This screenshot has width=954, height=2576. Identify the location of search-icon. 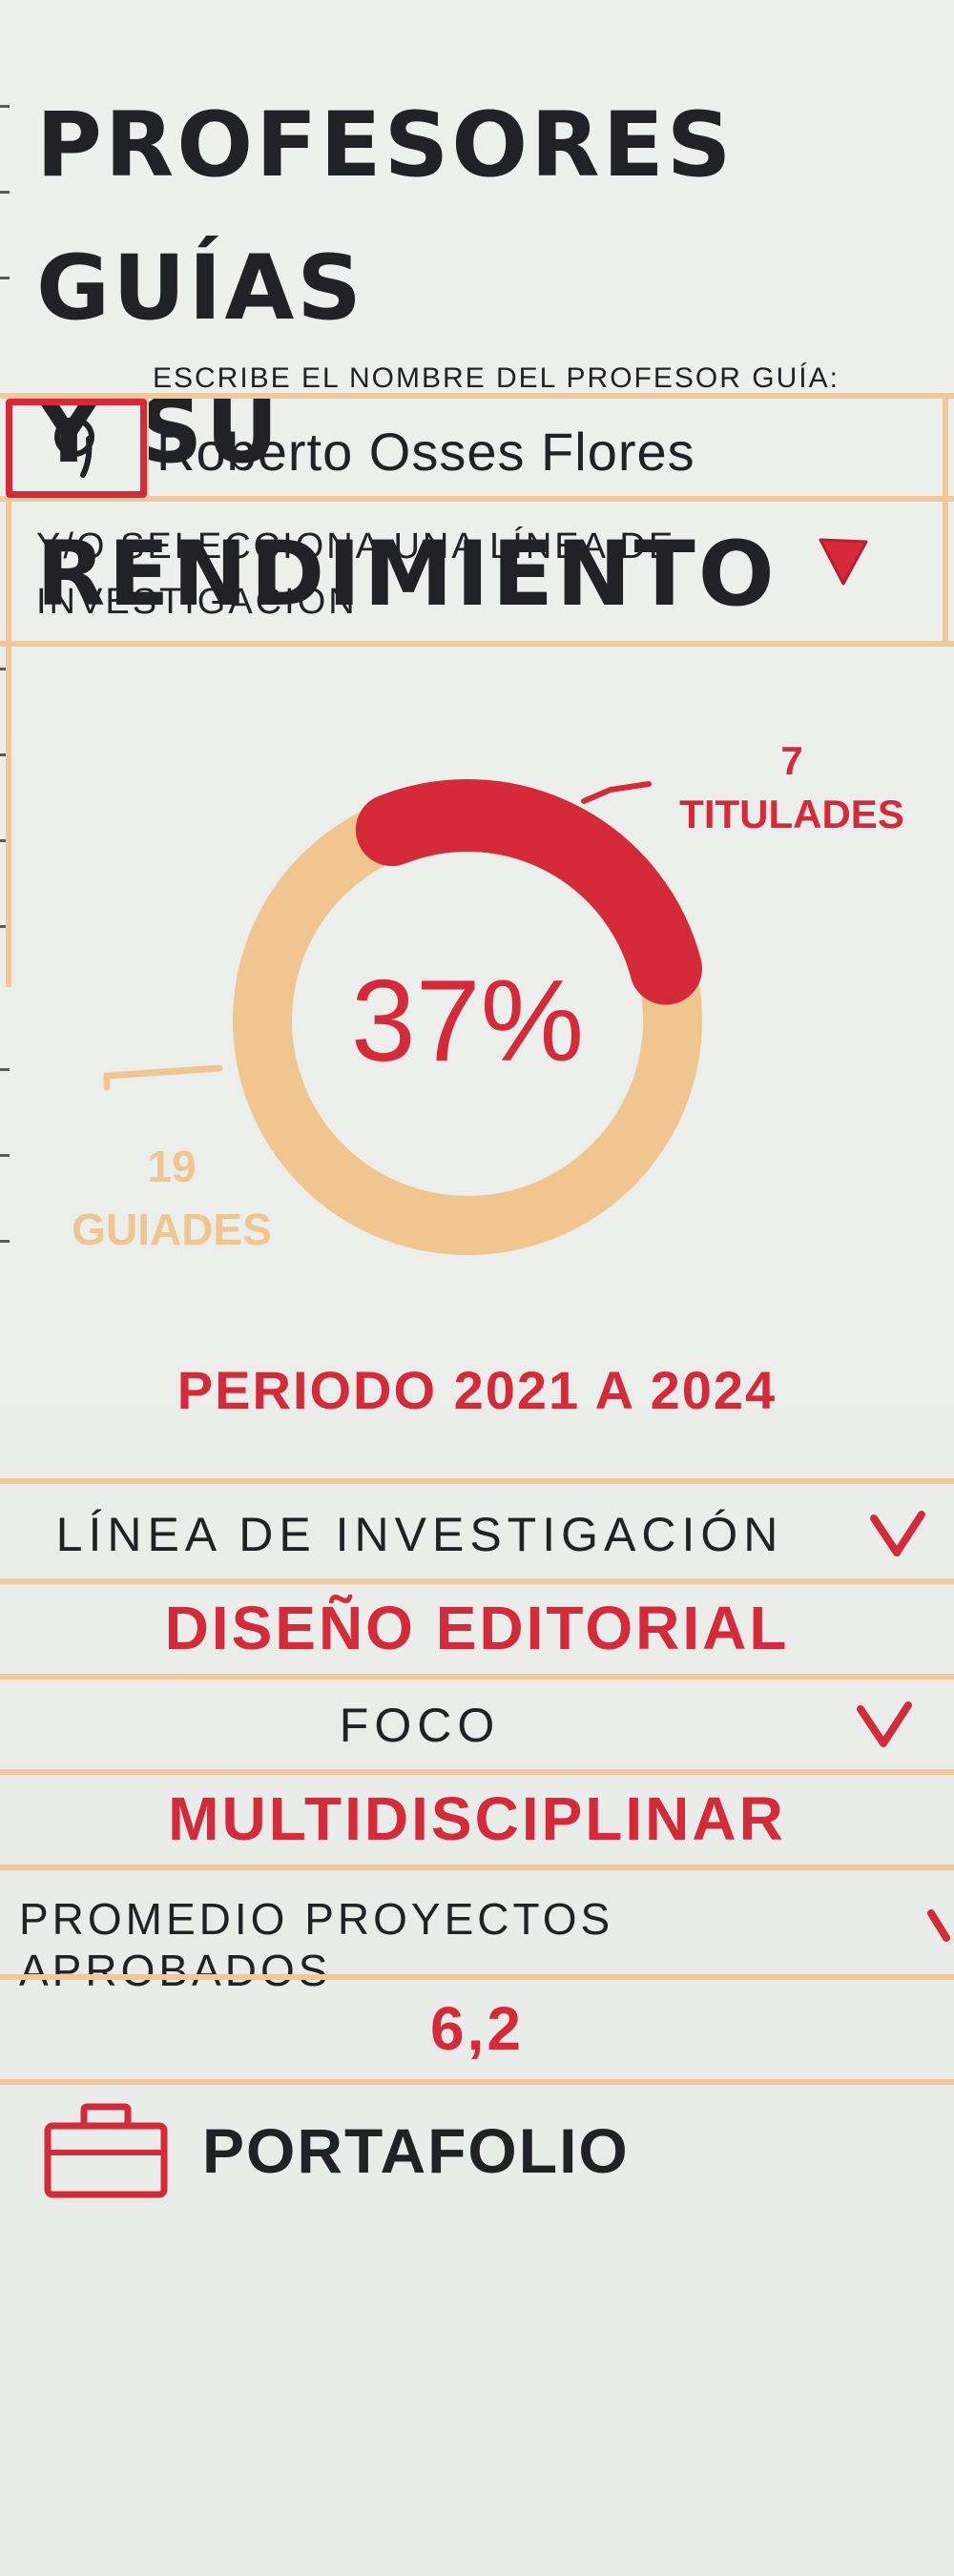
(74, 447).